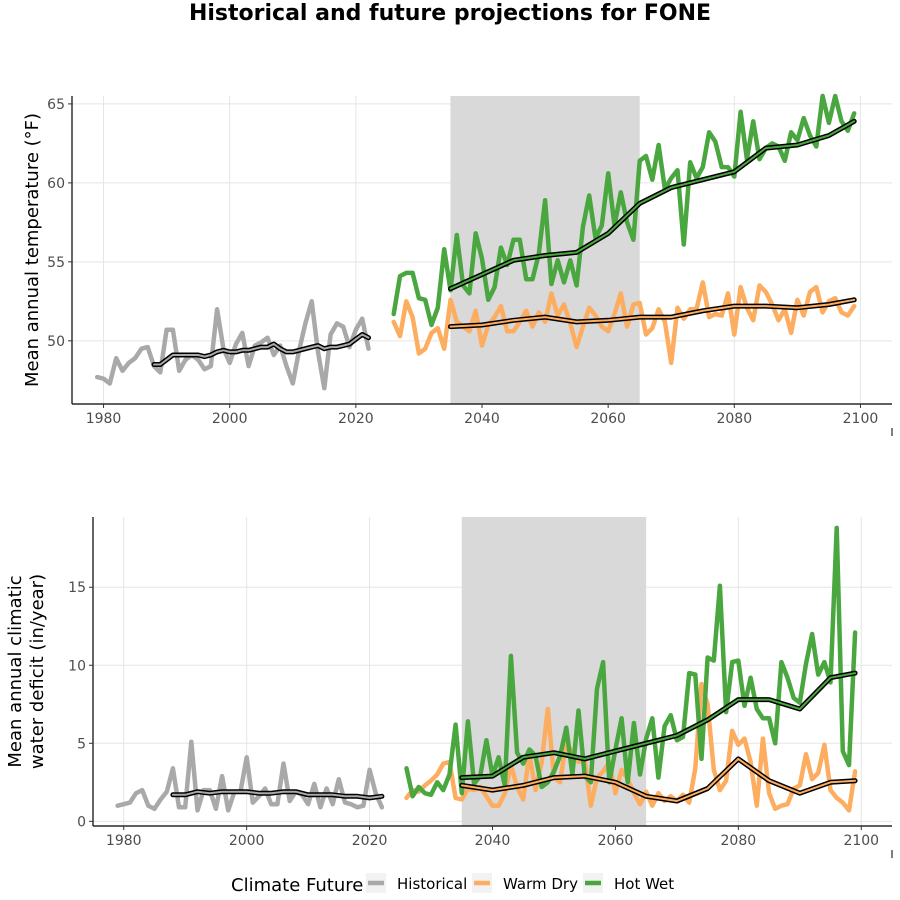 The width and height of the screenshot is (900, 900). I want to click on y-axis-label: Mean annual temperature (°F), so click(32, 250).